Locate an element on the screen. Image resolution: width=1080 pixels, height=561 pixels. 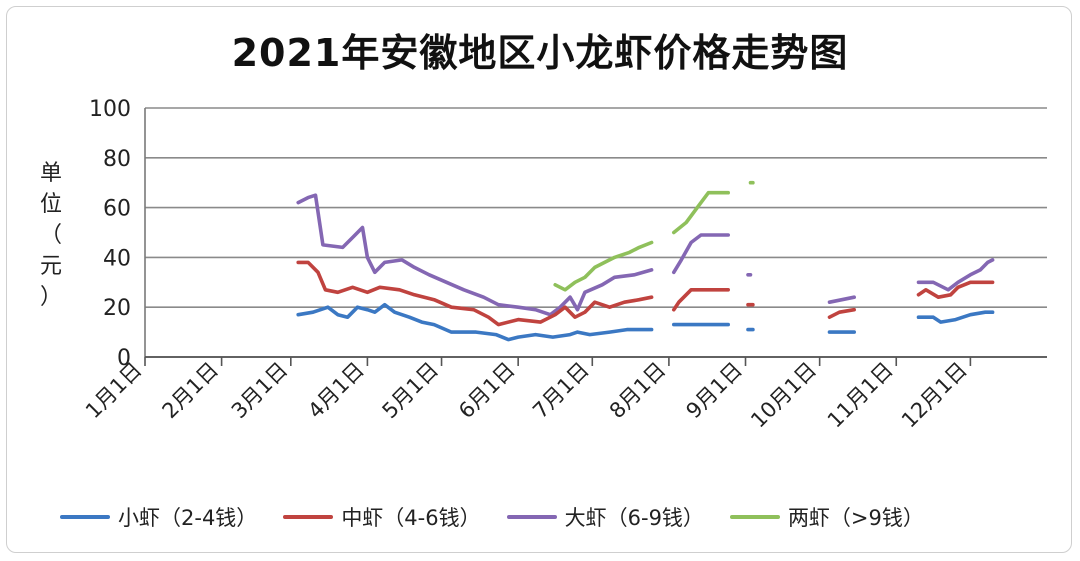
legend-swatch-large is located at coordinates (531, 517).